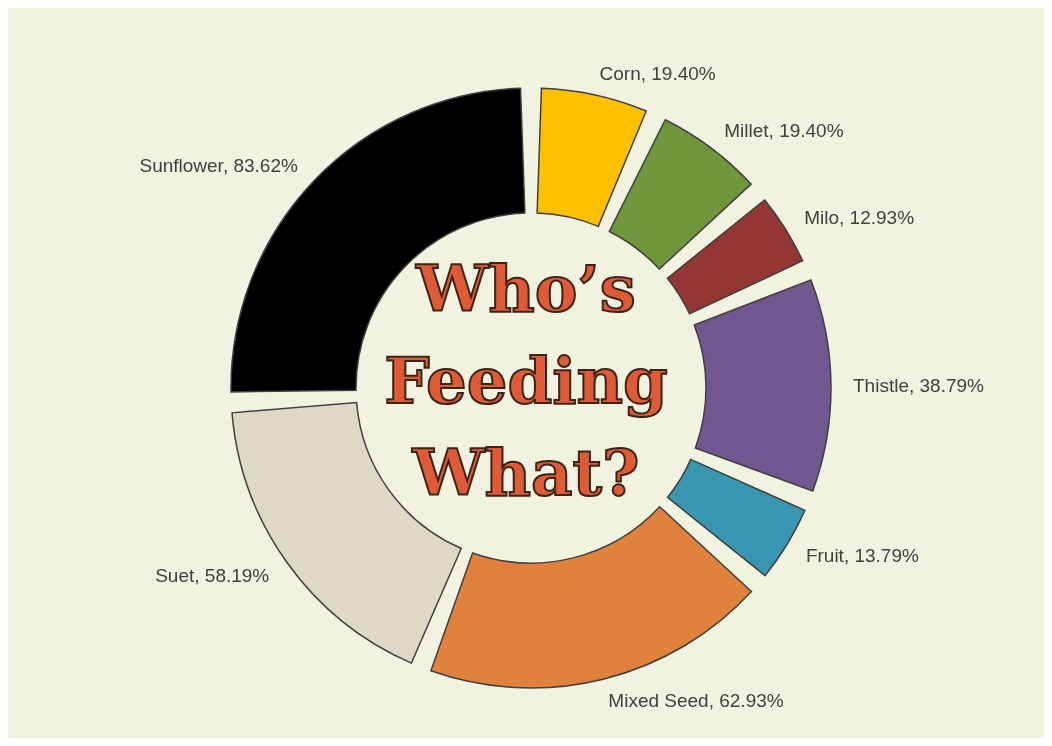 The width and height of the screenshot is (1052, 746). I want to click on text: Who’s Feeding What?, so click(526, 381).